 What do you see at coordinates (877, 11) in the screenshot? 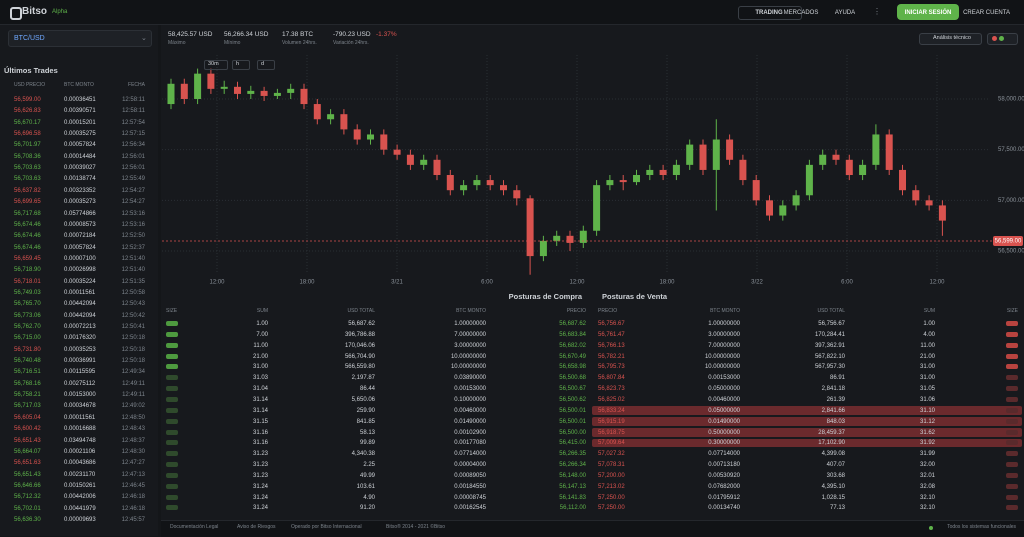
I see `menu-icon: ⋮` at bounding box center [877, 11].